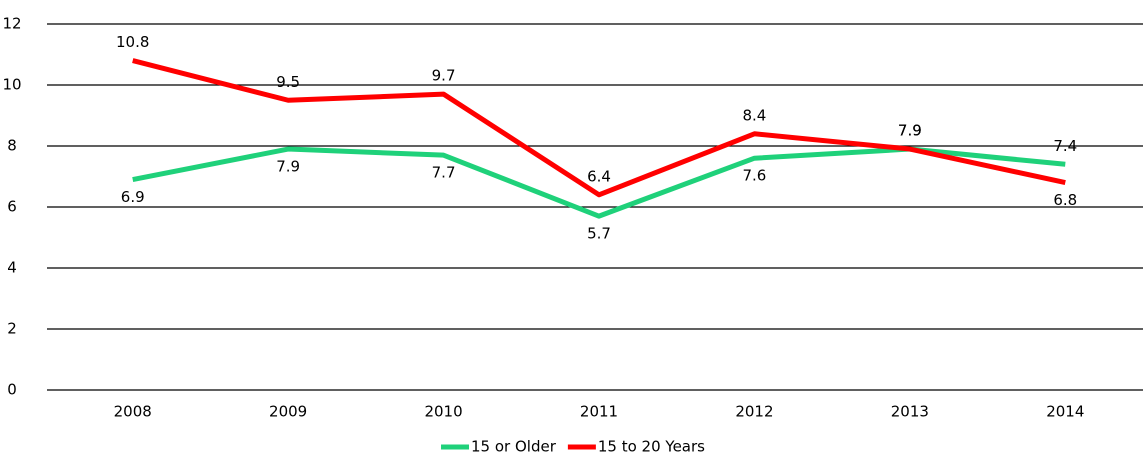 The height and width of the screenshot is (459, 1143). I want to click on data-label: 7.7, so click(444, 173).